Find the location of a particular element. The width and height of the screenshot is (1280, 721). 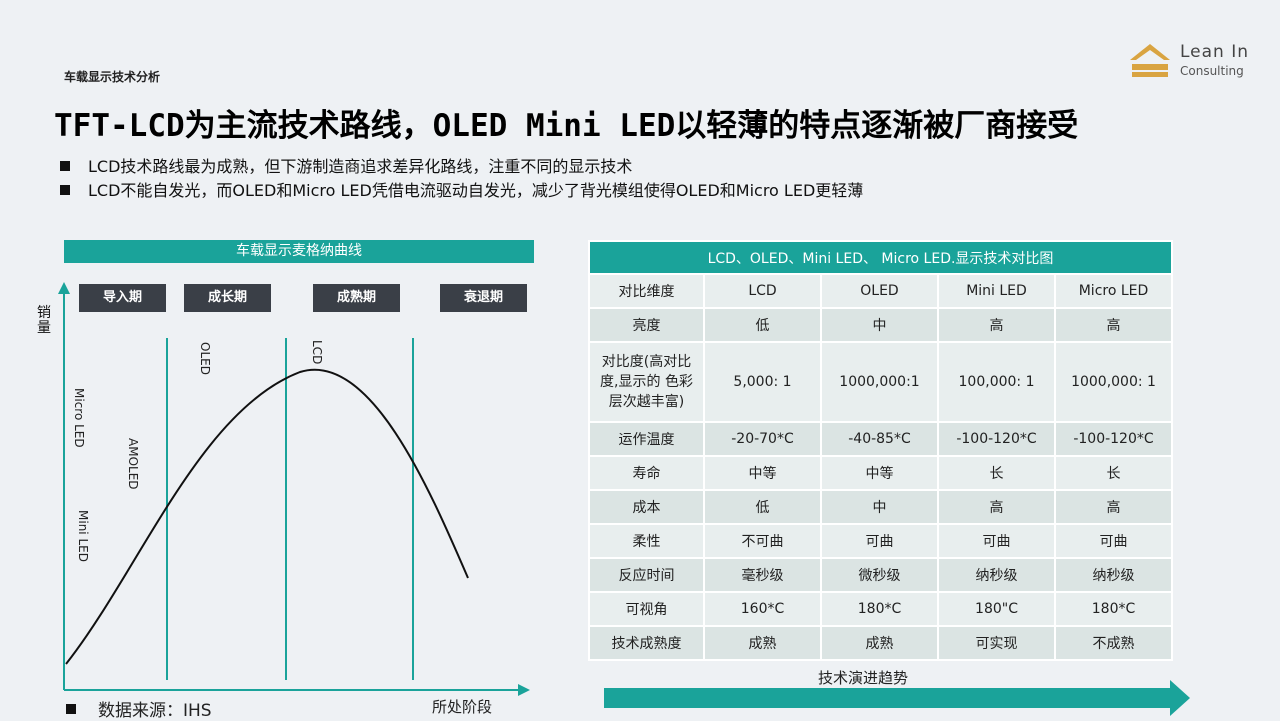

table-cell: 微秒级 is located at coordinates (879, 575).